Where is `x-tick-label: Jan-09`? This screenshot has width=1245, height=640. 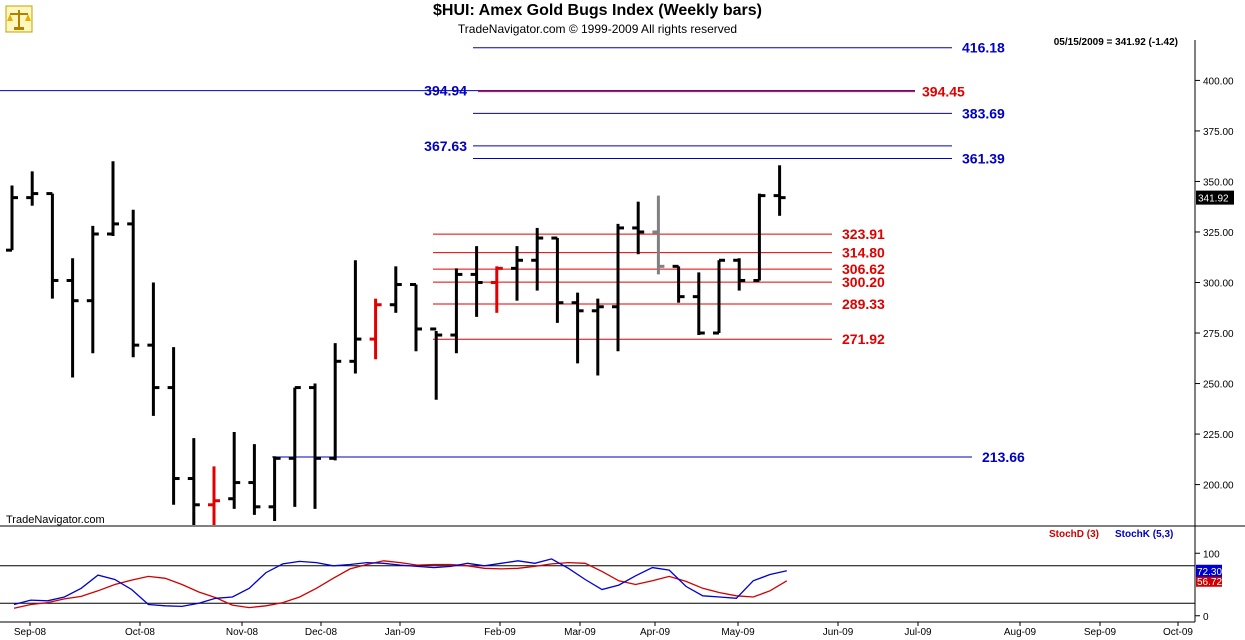 x-tick-label: Jan-09 is located at coordinates (400, 632).